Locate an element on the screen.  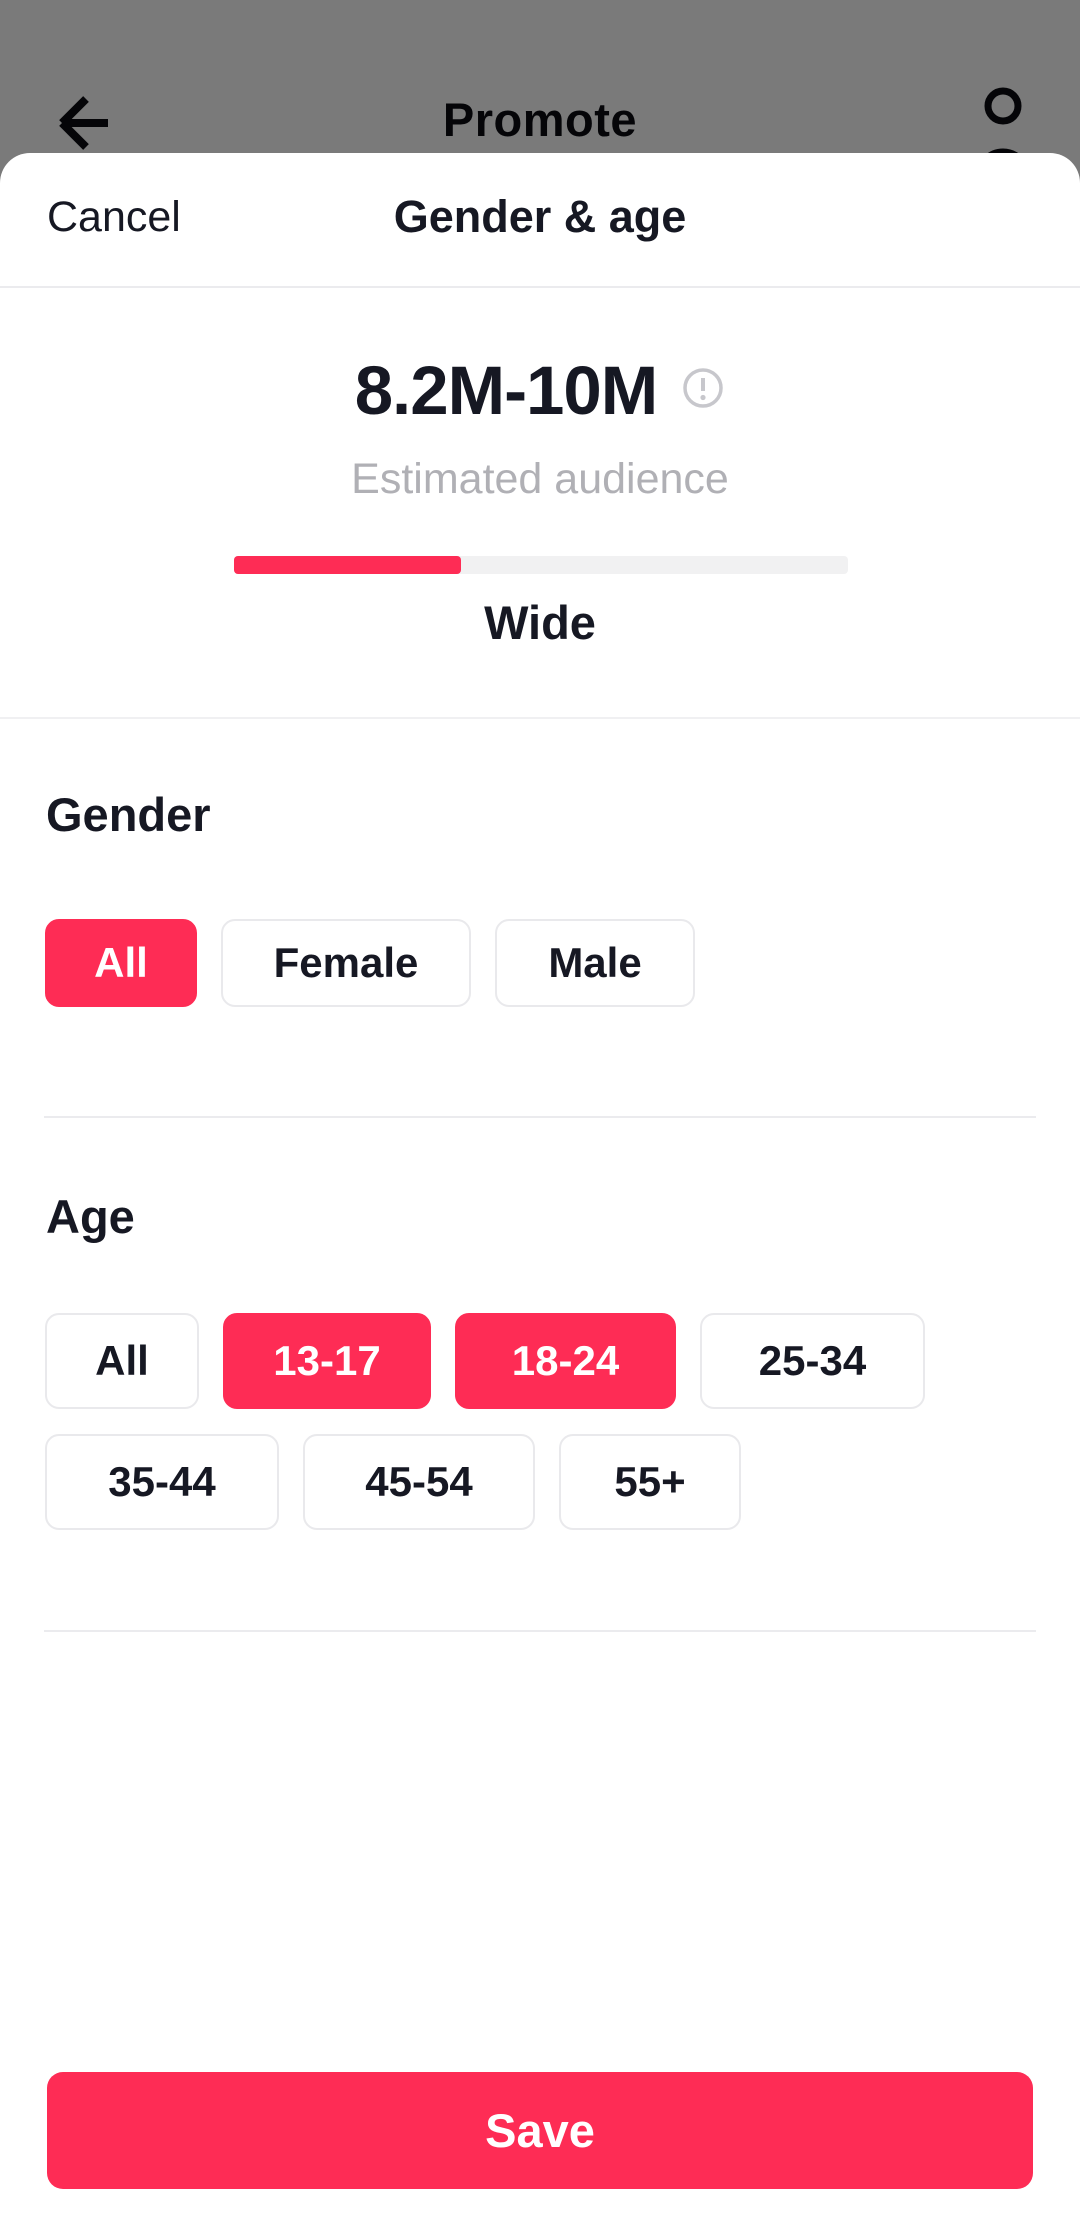
audience-caption: Estimated audience is located at coordinates (540, 479).